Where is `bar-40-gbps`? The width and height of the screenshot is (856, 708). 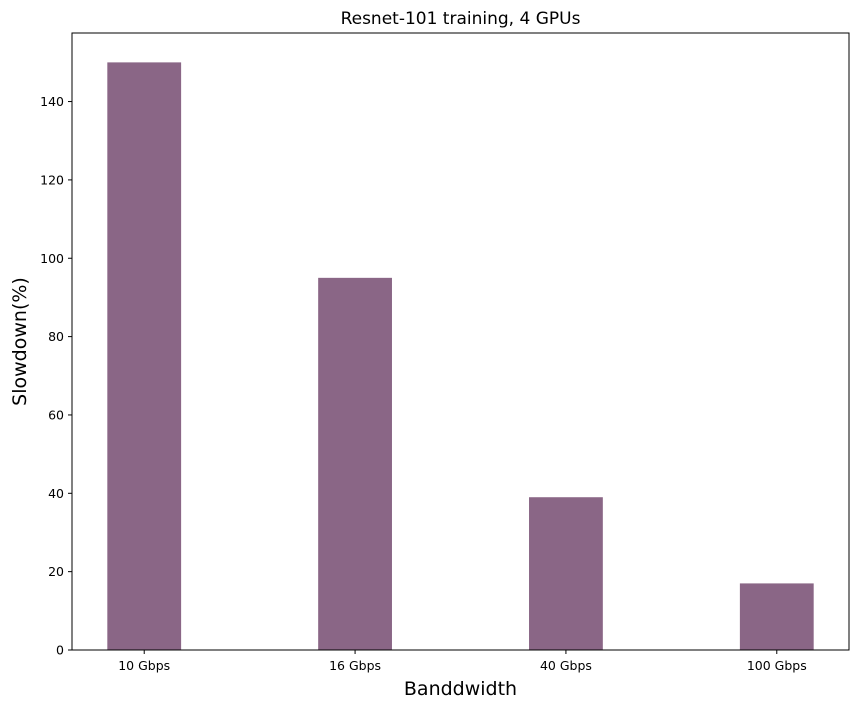
bar-40-gbps is located at coordinates (566, 573).